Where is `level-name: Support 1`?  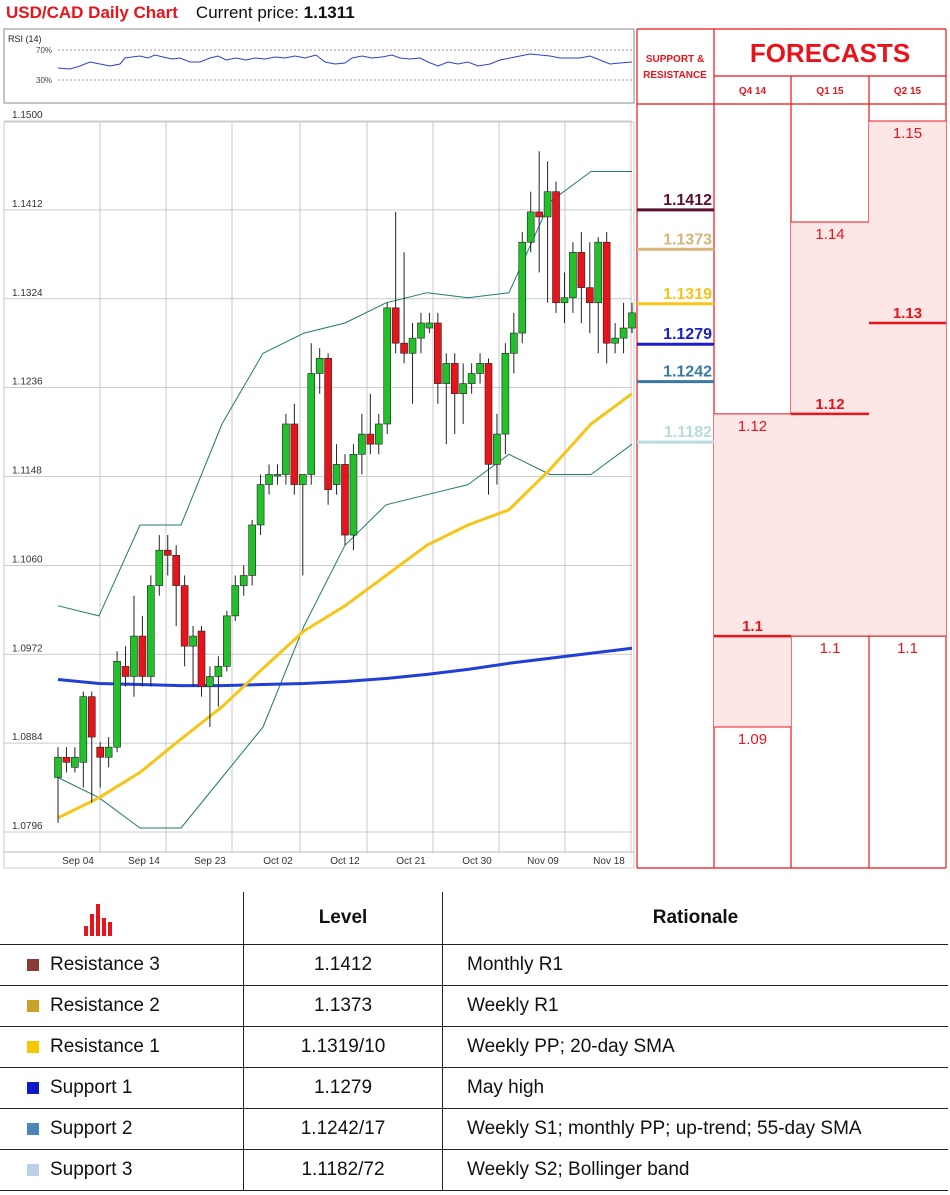 level-name: Support 1 is located at coordinates (122, 1088).